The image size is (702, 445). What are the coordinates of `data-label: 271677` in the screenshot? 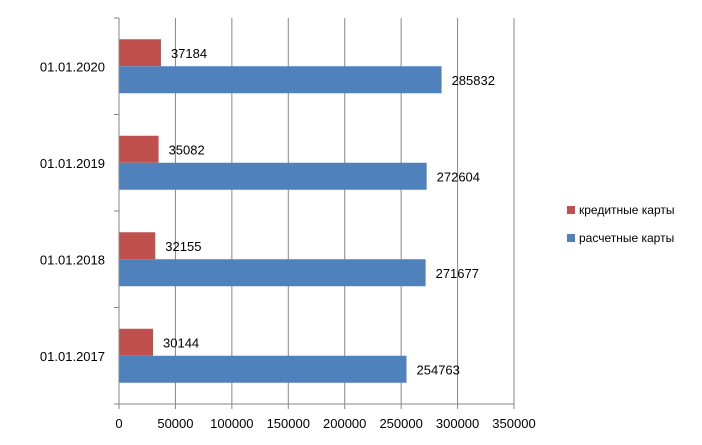 It's located at (457, 273).